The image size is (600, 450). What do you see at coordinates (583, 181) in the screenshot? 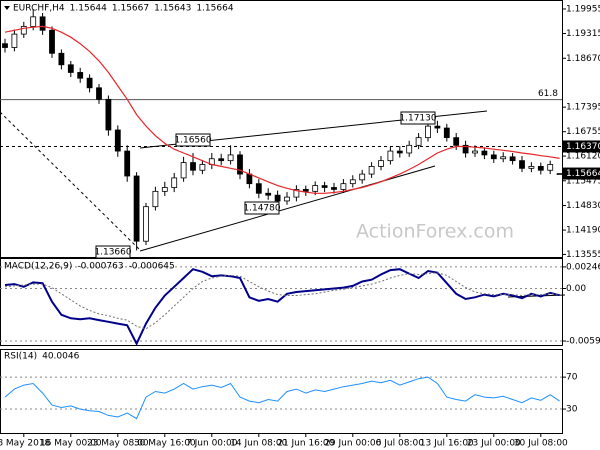
I see `y-tick-label: 1.15475` at bounding box center [583, 181].